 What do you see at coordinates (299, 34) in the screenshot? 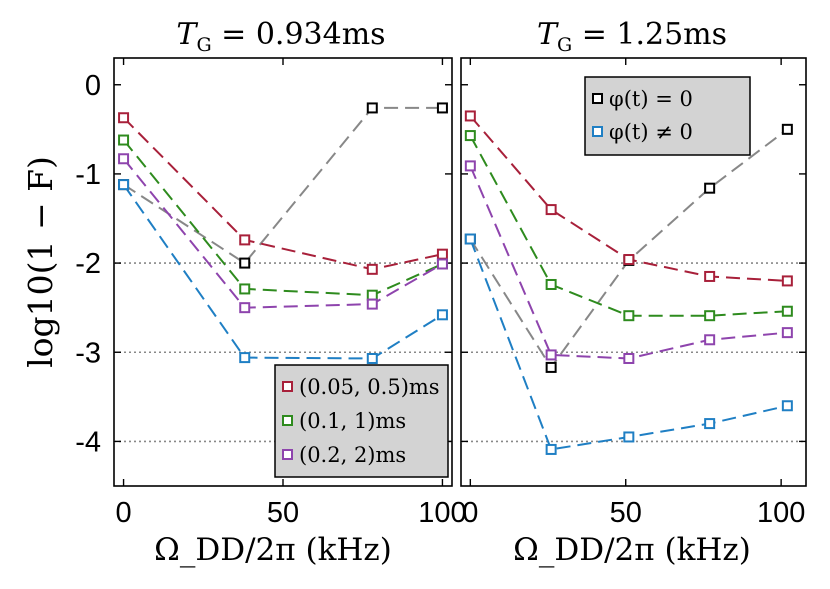
I see `panel-title-left-rest: = 0.934ms` at bounding box center [299, 34].